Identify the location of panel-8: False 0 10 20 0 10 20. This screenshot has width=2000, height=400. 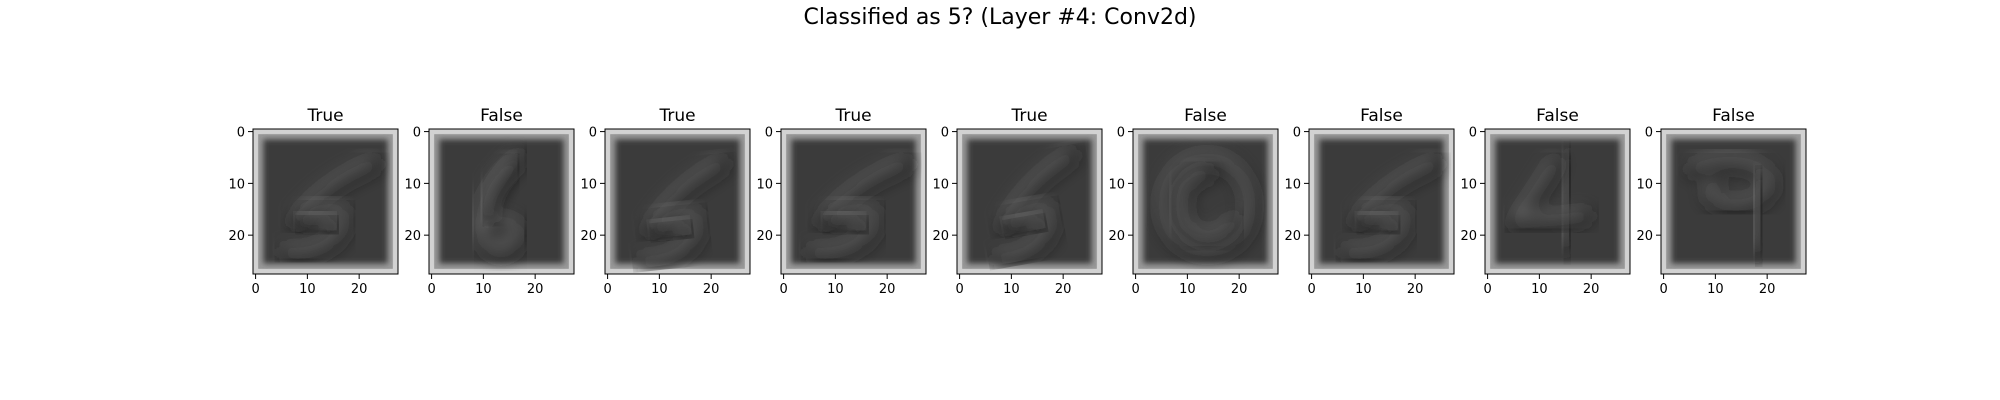
(1545, 201).